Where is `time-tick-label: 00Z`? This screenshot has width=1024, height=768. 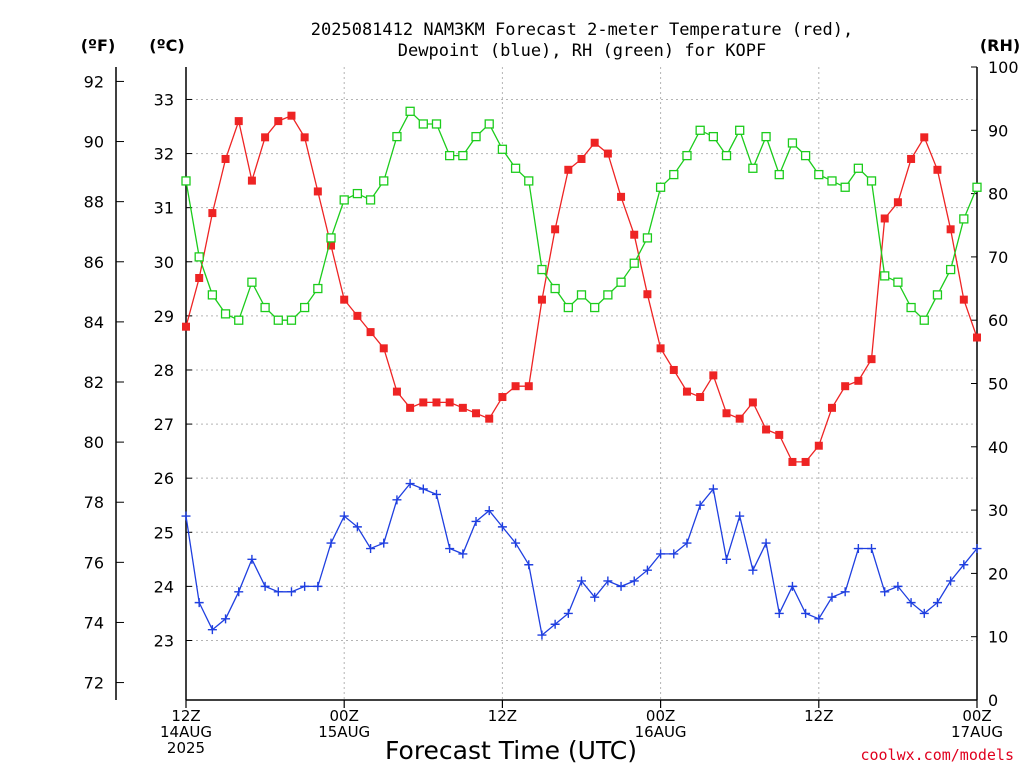
time-tick-label: 00Z is located at coordinates (976, 716).